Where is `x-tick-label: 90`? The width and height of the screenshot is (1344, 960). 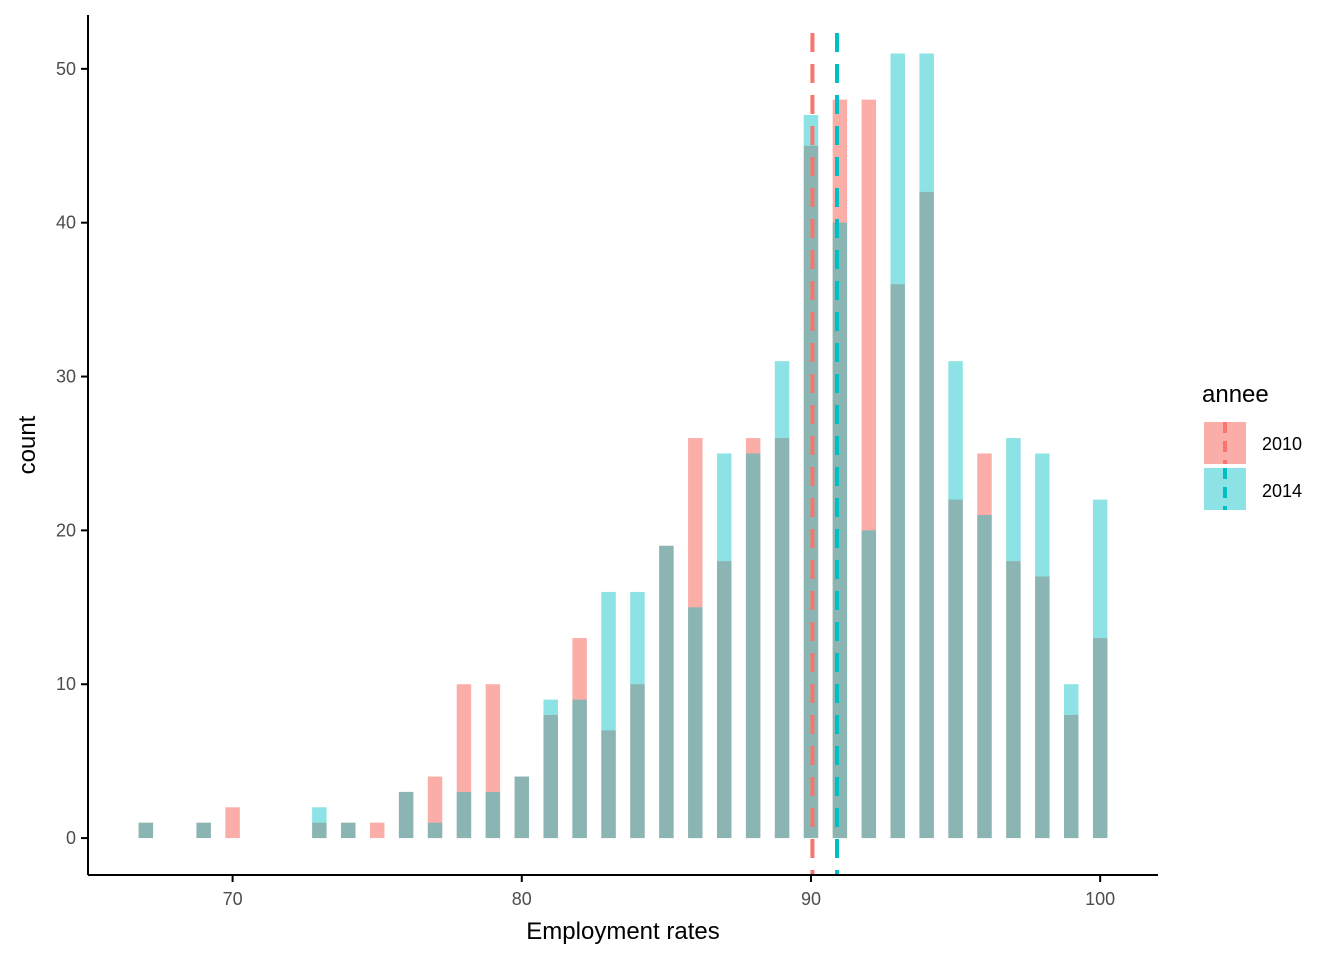
x-tick-label: 90 is located at coordinates (811, 899).